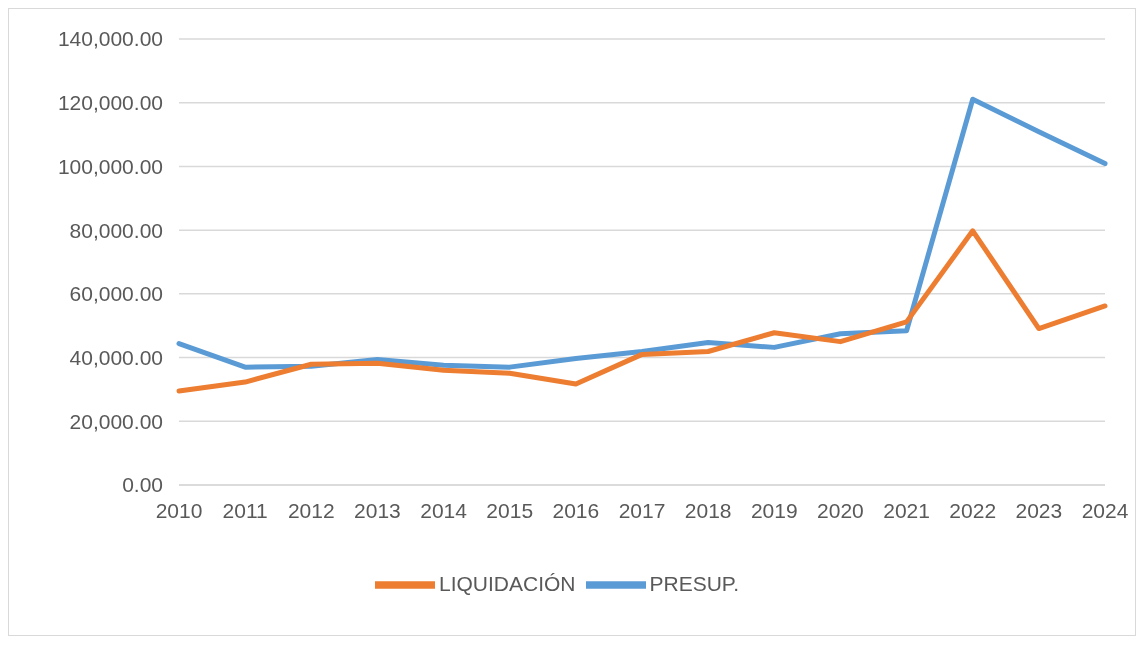 The width and height of the screenshot is (1148, 648). I want to click on x-tick-label: 2024, so click(1105, 510).